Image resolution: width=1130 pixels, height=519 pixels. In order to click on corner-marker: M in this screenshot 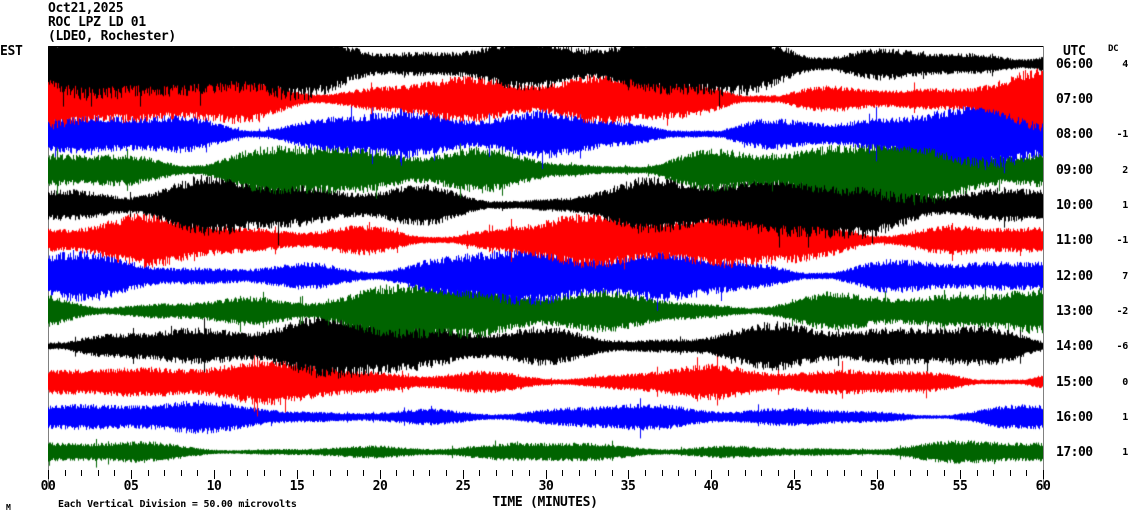, I will do `click(8, 507)`.